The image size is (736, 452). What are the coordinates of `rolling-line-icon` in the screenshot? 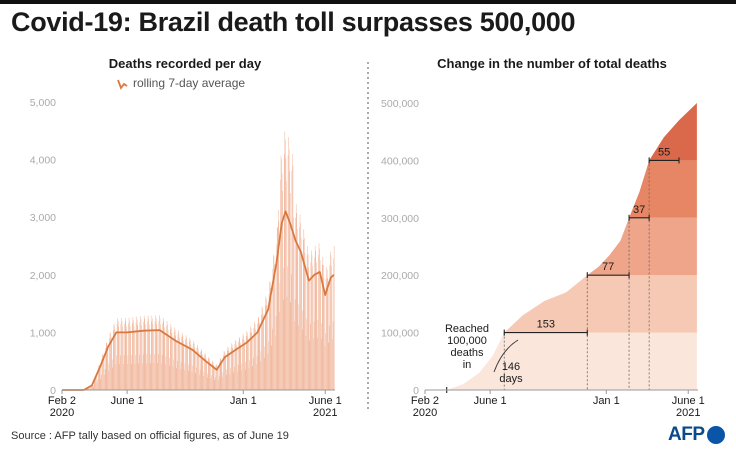 It's located at (122, 84).